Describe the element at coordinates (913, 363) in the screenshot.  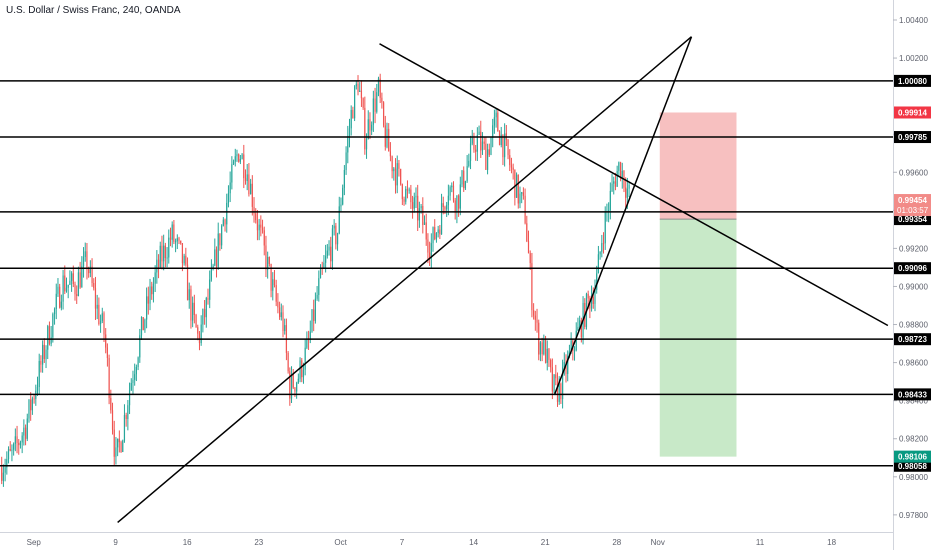
I see `y-tick-label: 0.98600` at that location.